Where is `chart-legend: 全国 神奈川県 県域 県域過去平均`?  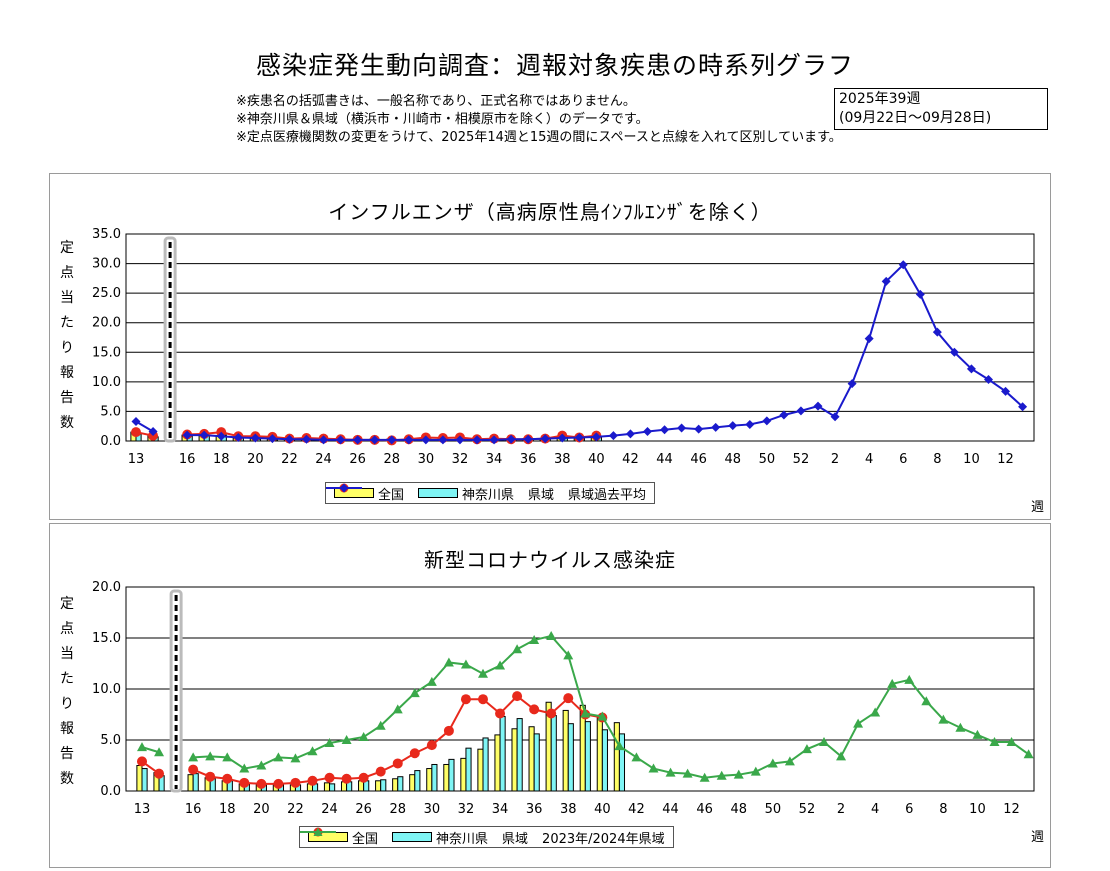 chart-legend: 全国 神奈川県 県域 県域過去平均 is located at coordinates (490, 493).